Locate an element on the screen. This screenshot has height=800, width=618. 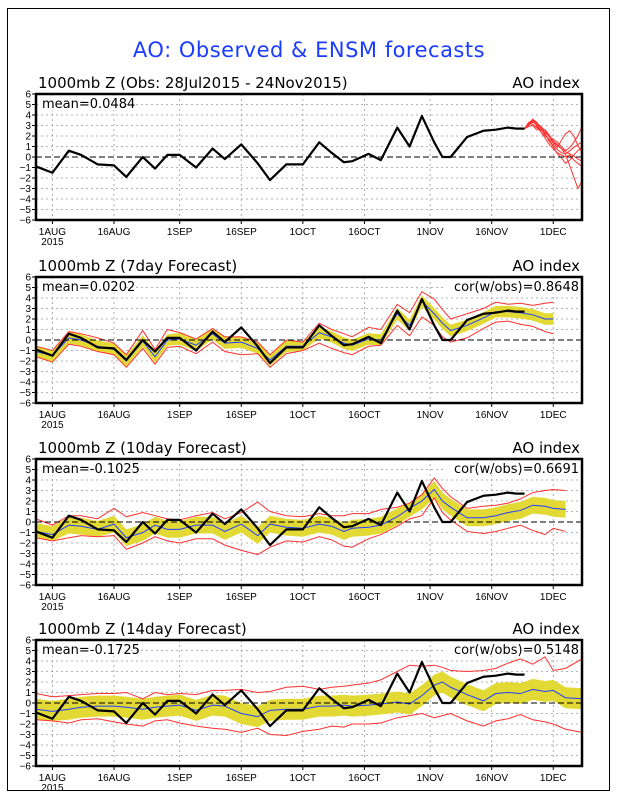
figure-title: AO: Observed & ENSM forecasts is located at coordinates (309, 50).